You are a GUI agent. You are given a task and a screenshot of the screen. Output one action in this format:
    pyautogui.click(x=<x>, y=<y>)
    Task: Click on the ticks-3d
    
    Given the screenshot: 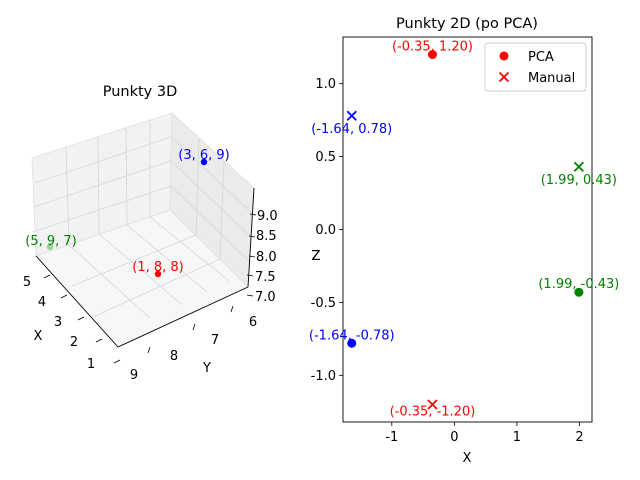 What is the action you would take?
    pyautogui.click(x=150, y=288)
    